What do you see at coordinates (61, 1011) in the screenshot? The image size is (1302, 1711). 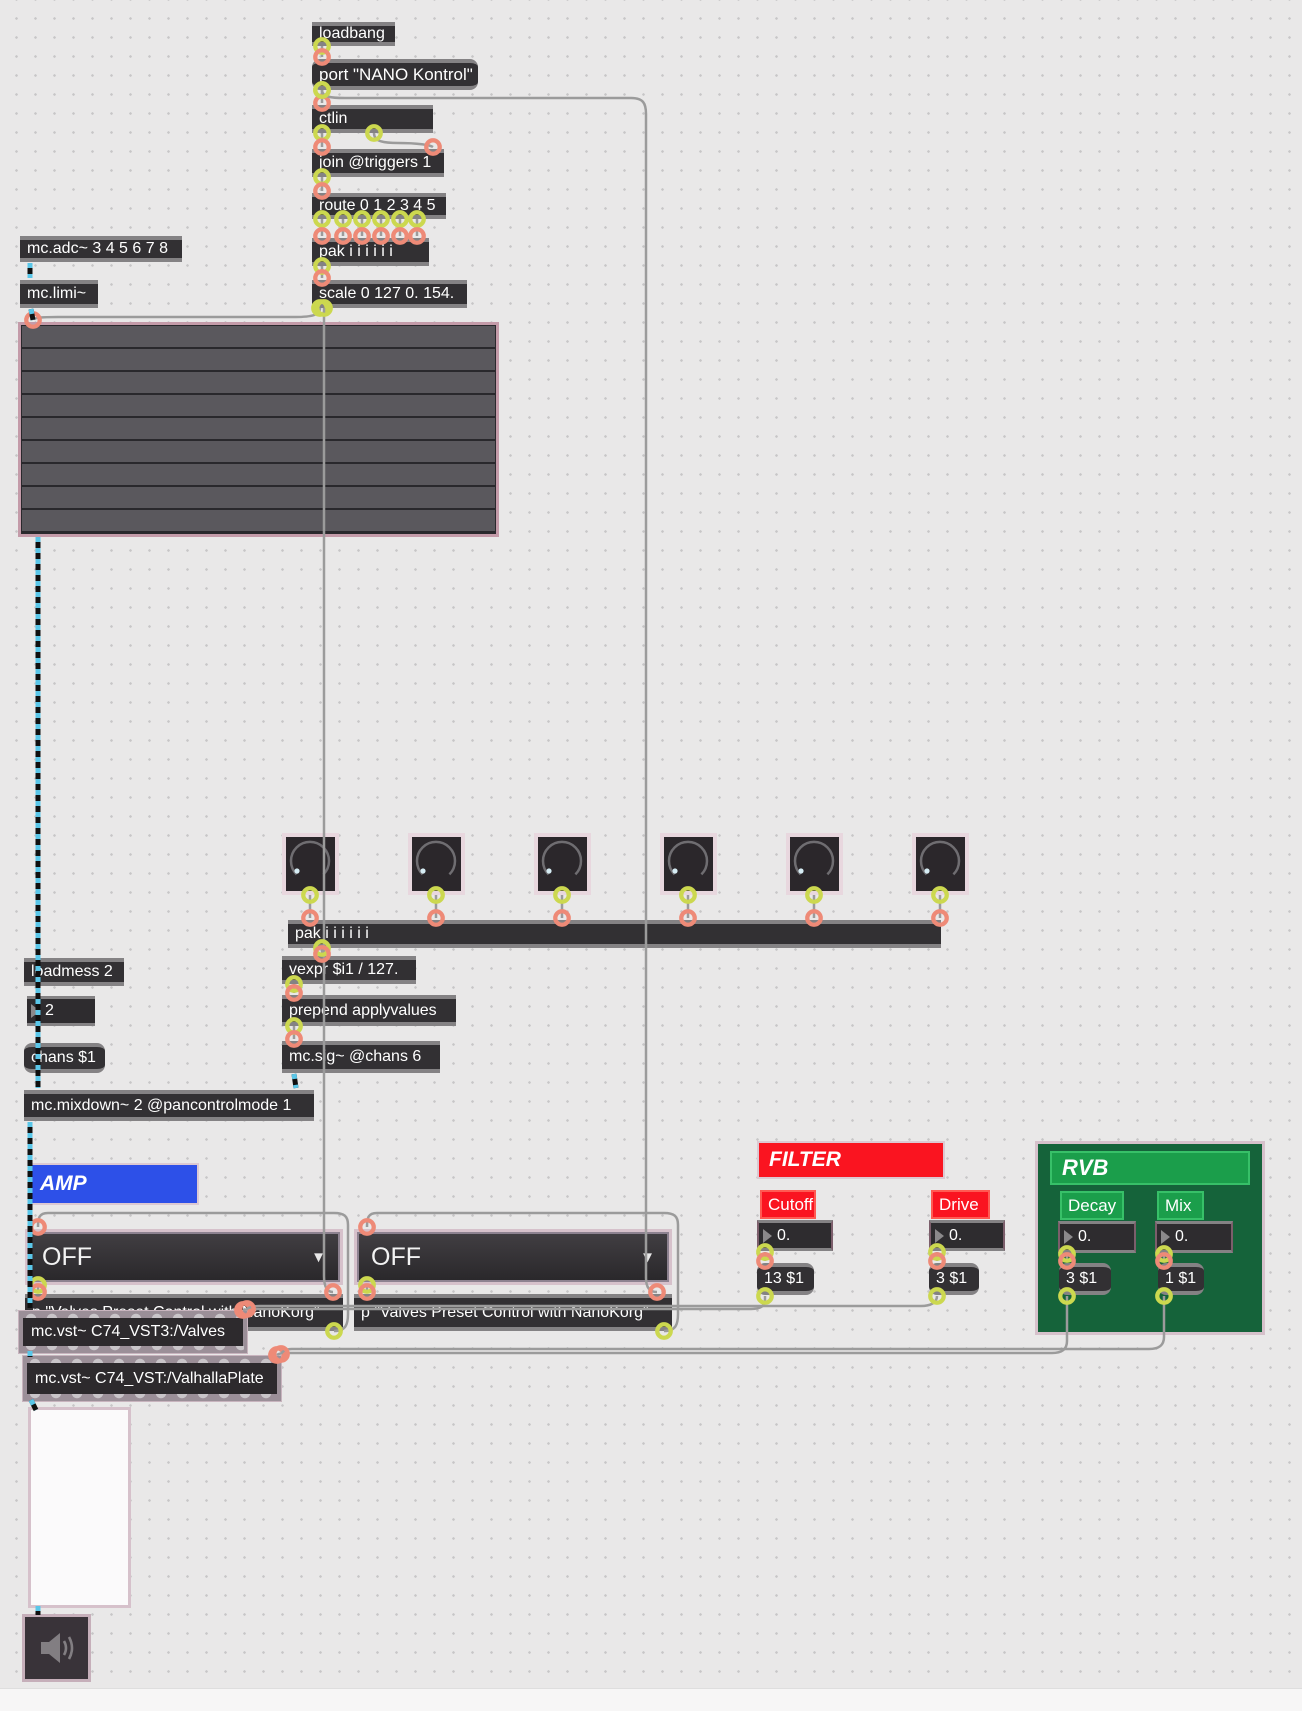 I see `channel-number-box: 2` at bounding box center [61, 1011].